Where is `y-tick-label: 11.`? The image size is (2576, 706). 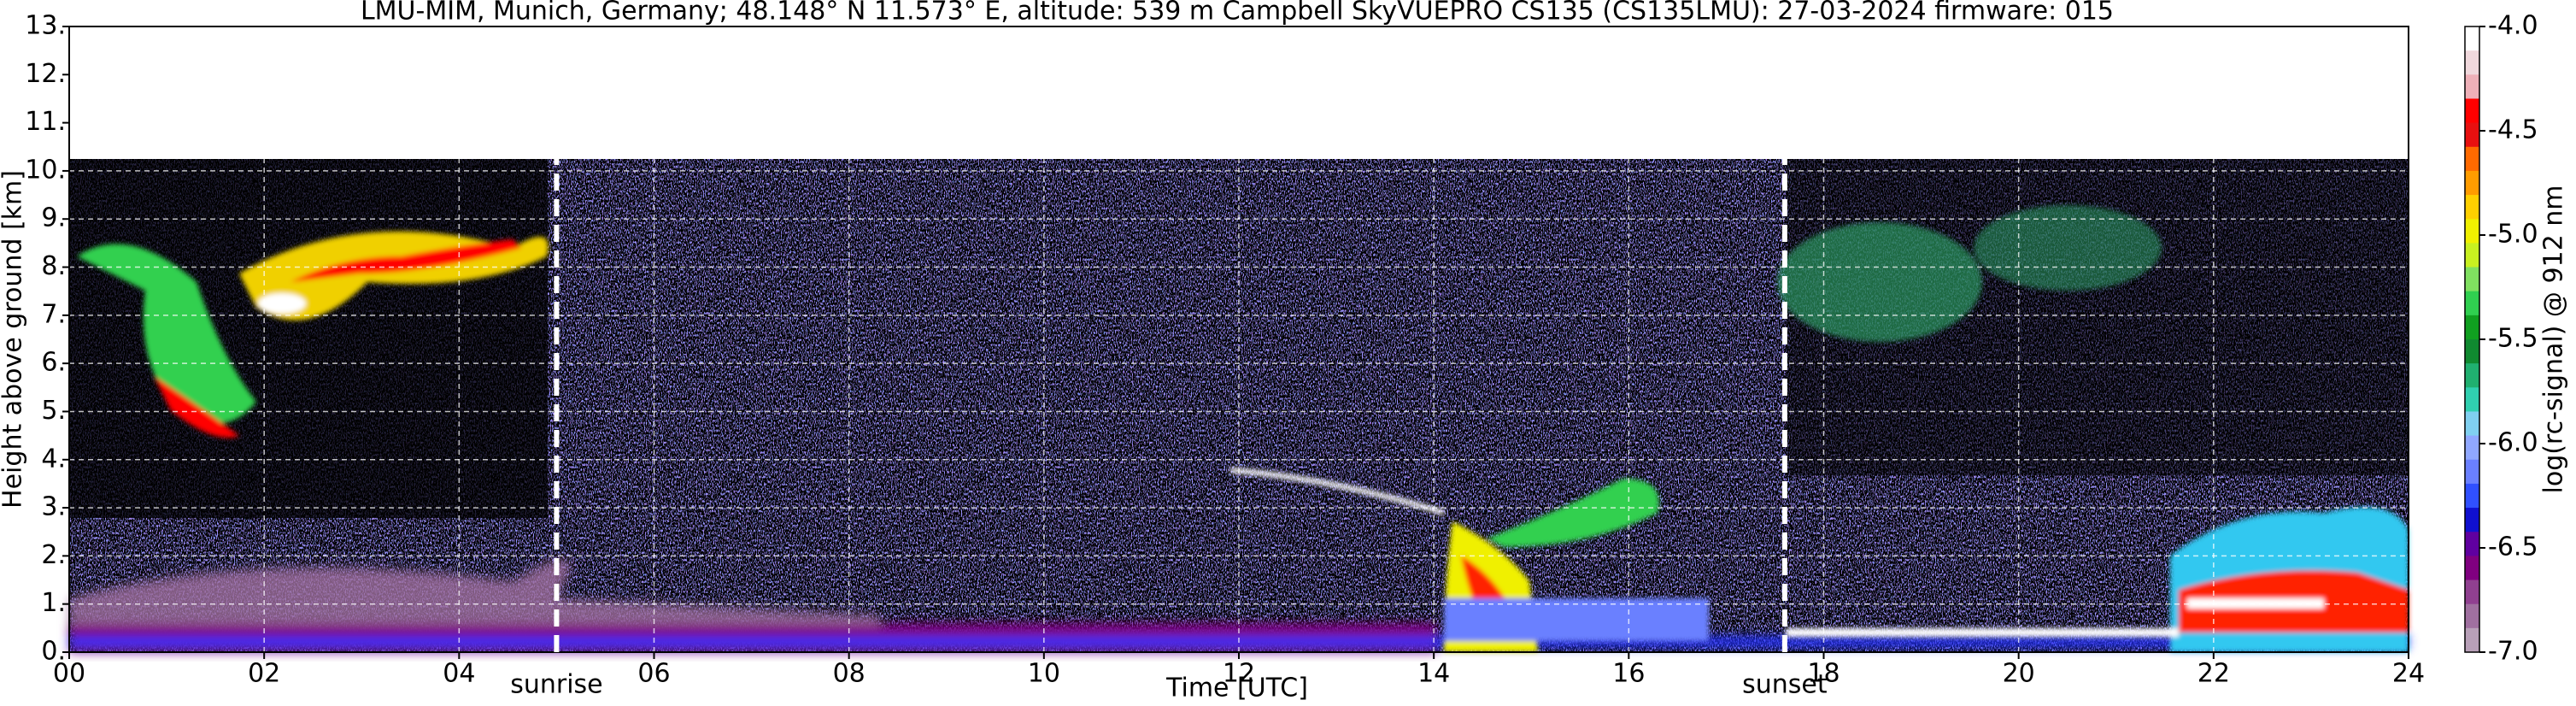
y-tick-label: 11. is located at coordinates (45, 122).